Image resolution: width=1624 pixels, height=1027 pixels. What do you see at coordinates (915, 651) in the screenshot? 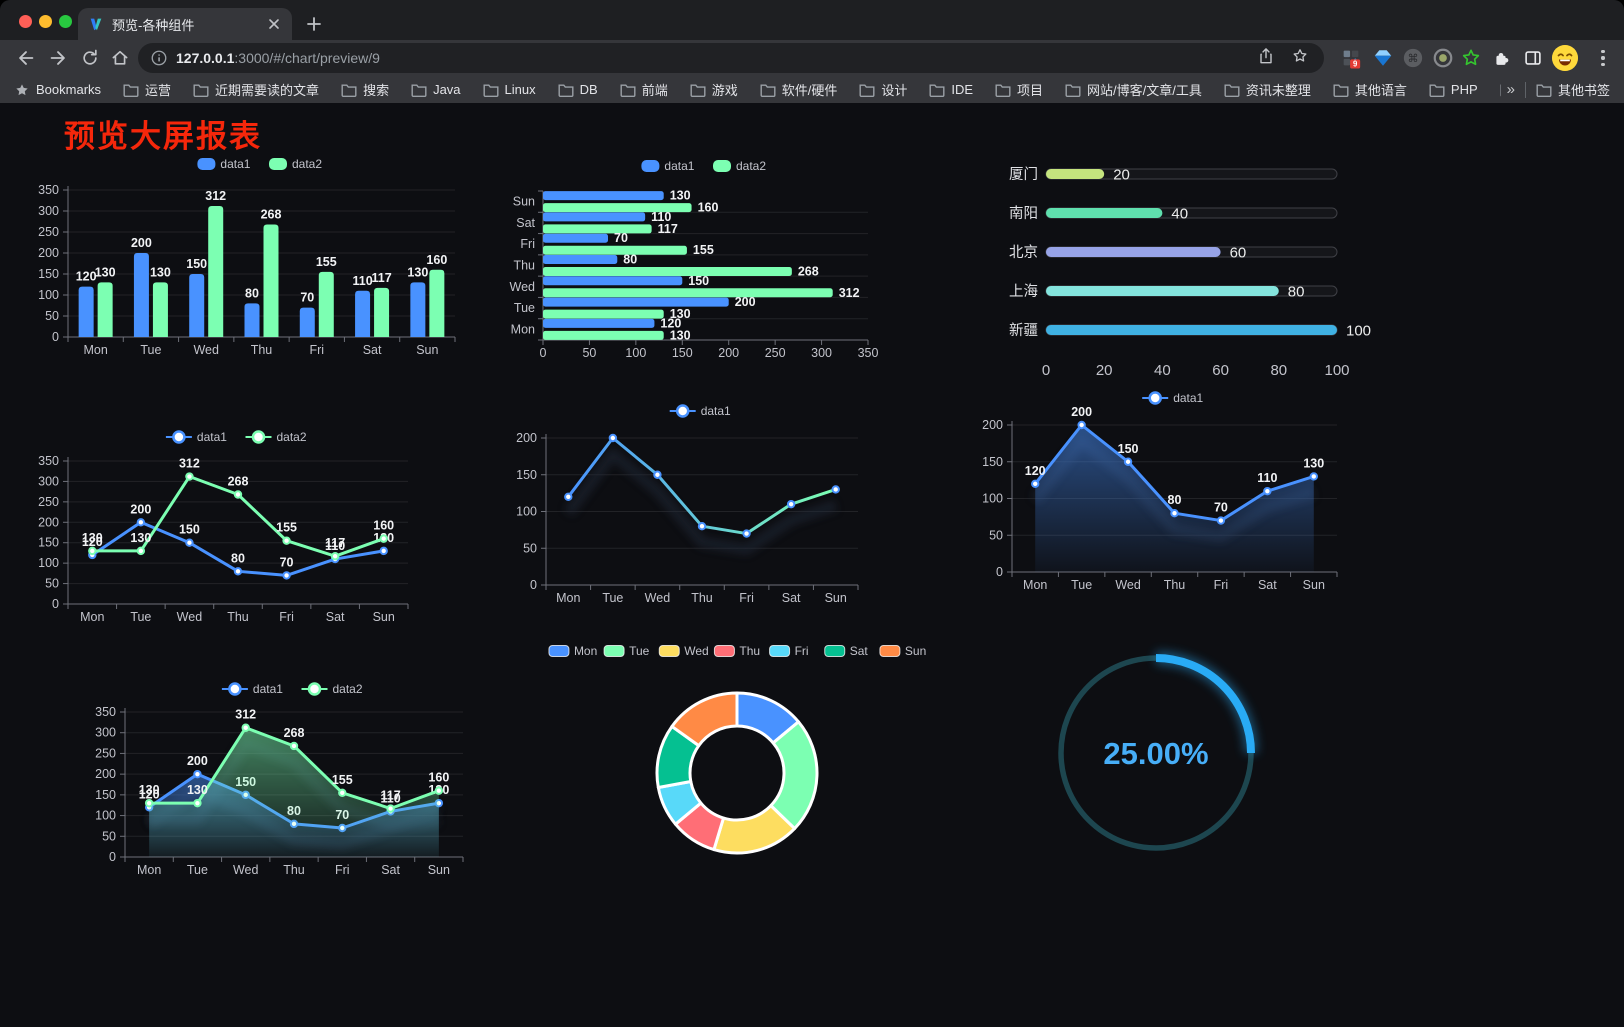
I see `svg-text: Sun` at bounding box center [915, 651].